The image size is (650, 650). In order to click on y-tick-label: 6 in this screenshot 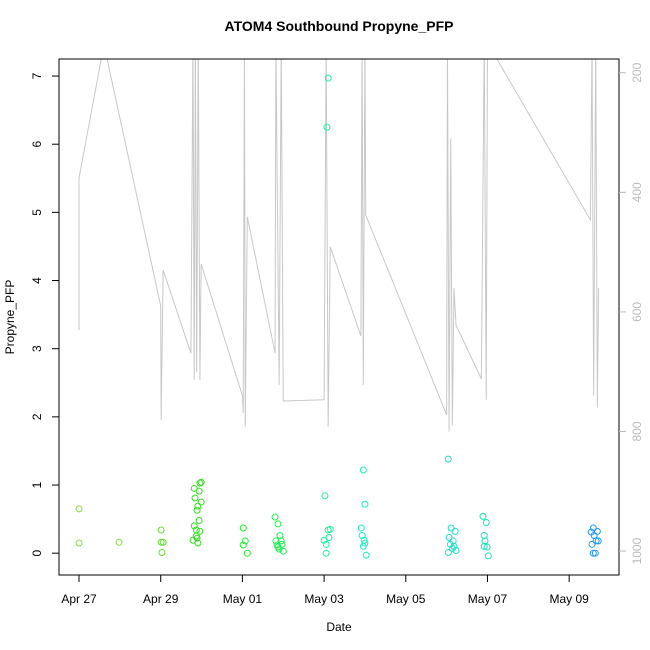, I will do `click(37, 144)`.